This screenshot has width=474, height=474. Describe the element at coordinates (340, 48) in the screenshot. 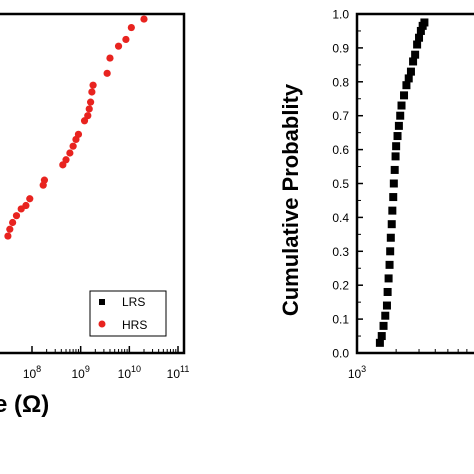

I see `right-y-tick-label: 0.9` at that location.